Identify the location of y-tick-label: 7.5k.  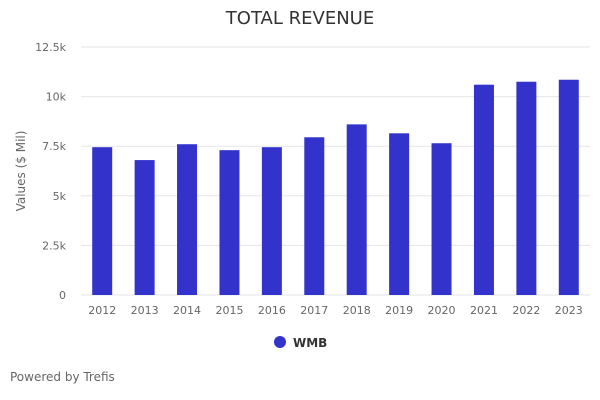
(54, 146).